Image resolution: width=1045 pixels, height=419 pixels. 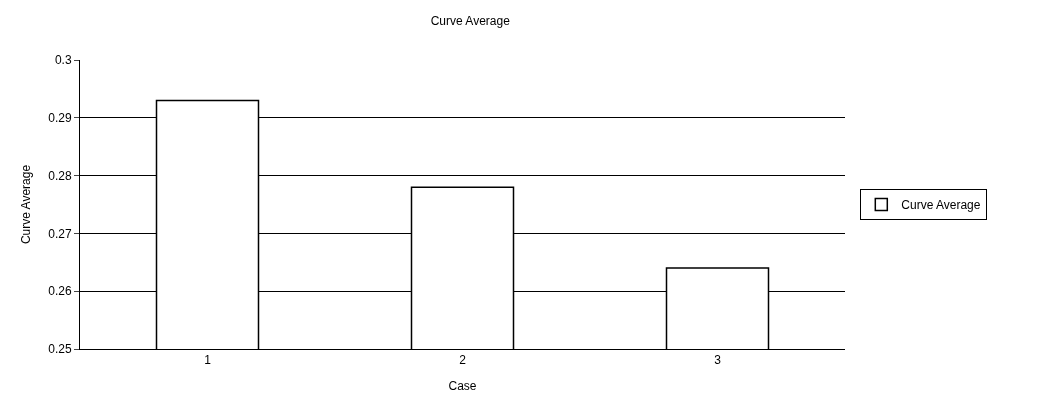 I want to click on y-tick-label: 0.26, so click(x=60, y=291).